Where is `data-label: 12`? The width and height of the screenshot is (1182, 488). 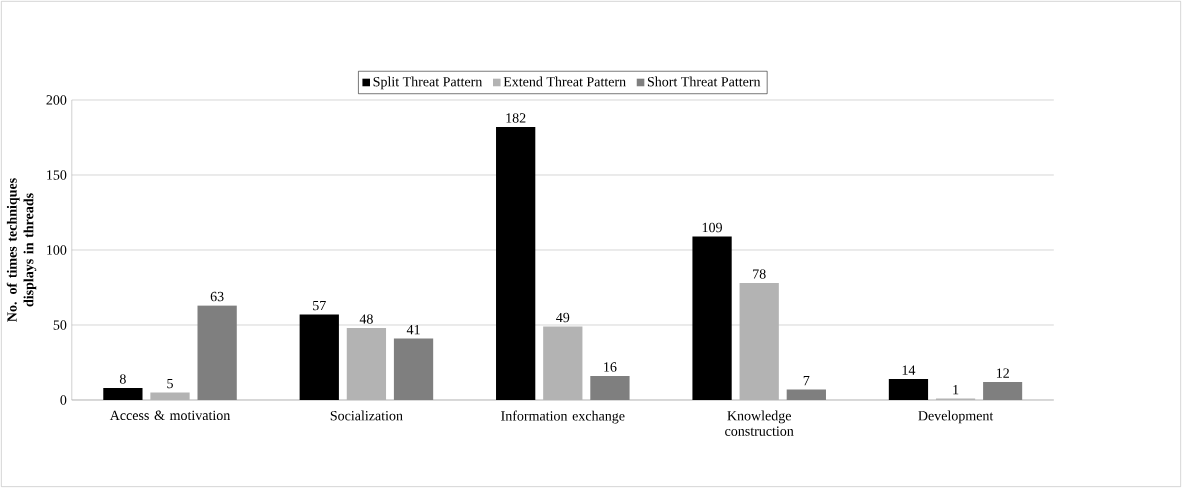 data-label: 12 is located at coordinates (1002, 373).